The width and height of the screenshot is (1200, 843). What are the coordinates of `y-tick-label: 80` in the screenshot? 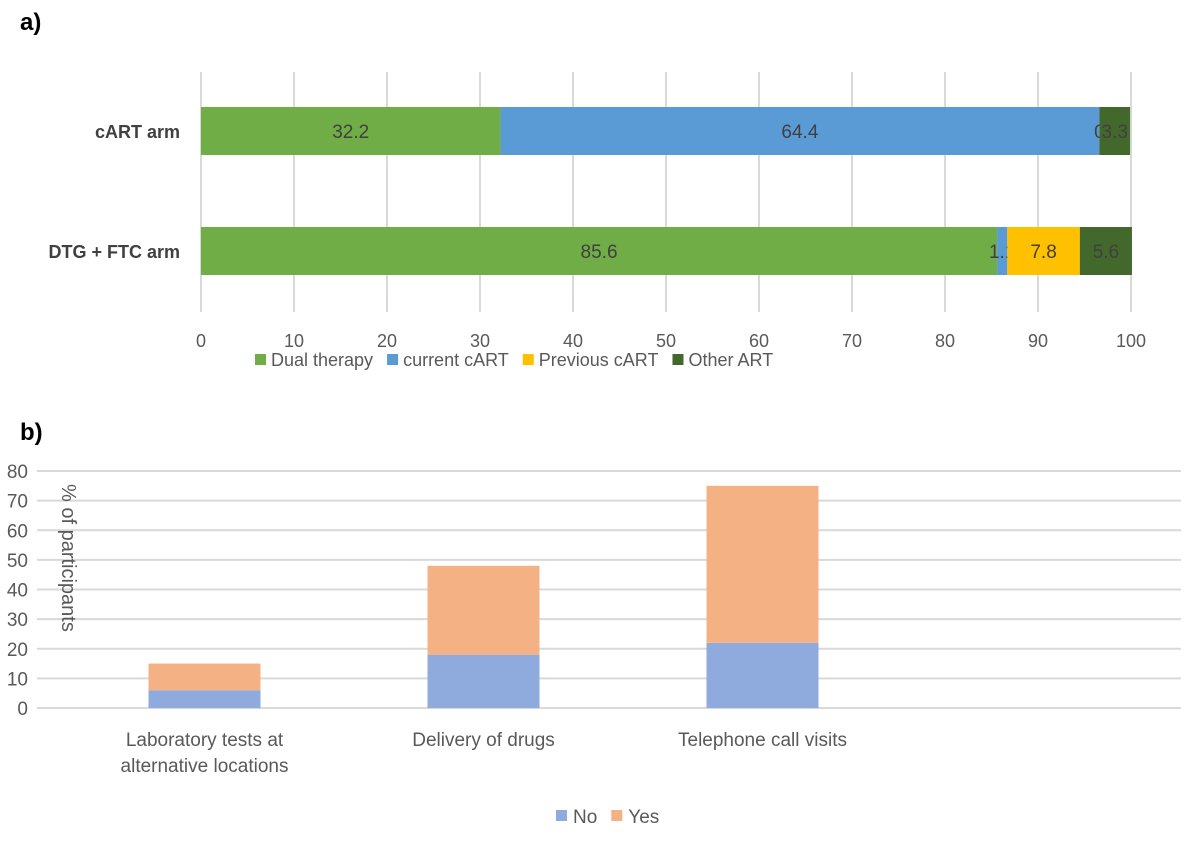 It's located at (17, 472).